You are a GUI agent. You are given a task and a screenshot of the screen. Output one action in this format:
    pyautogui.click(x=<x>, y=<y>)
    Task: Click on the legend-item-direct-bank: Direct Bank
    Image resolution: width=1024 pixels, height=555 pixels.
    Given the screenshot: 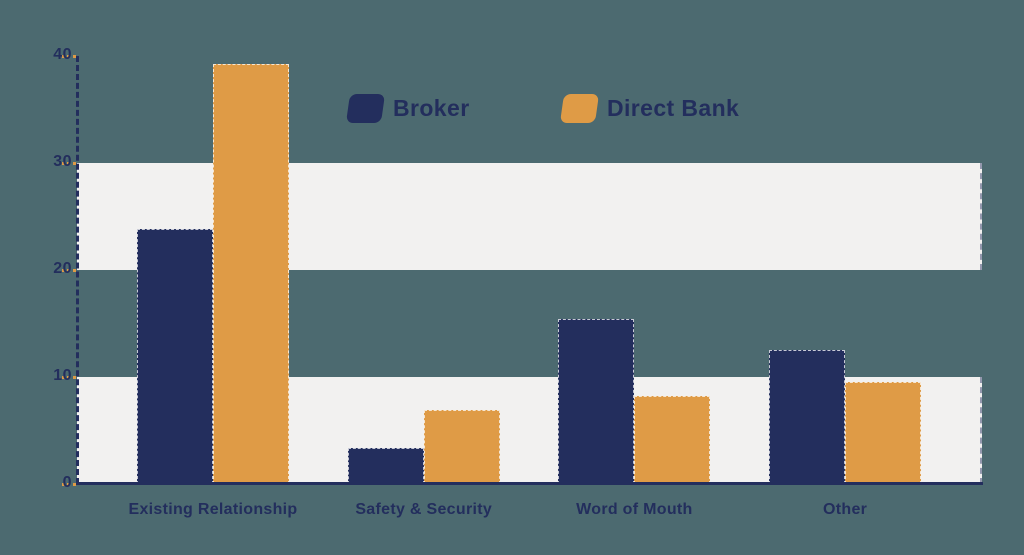 What is the action you would take?
    pyautogui.click(x=649, y=108)
    